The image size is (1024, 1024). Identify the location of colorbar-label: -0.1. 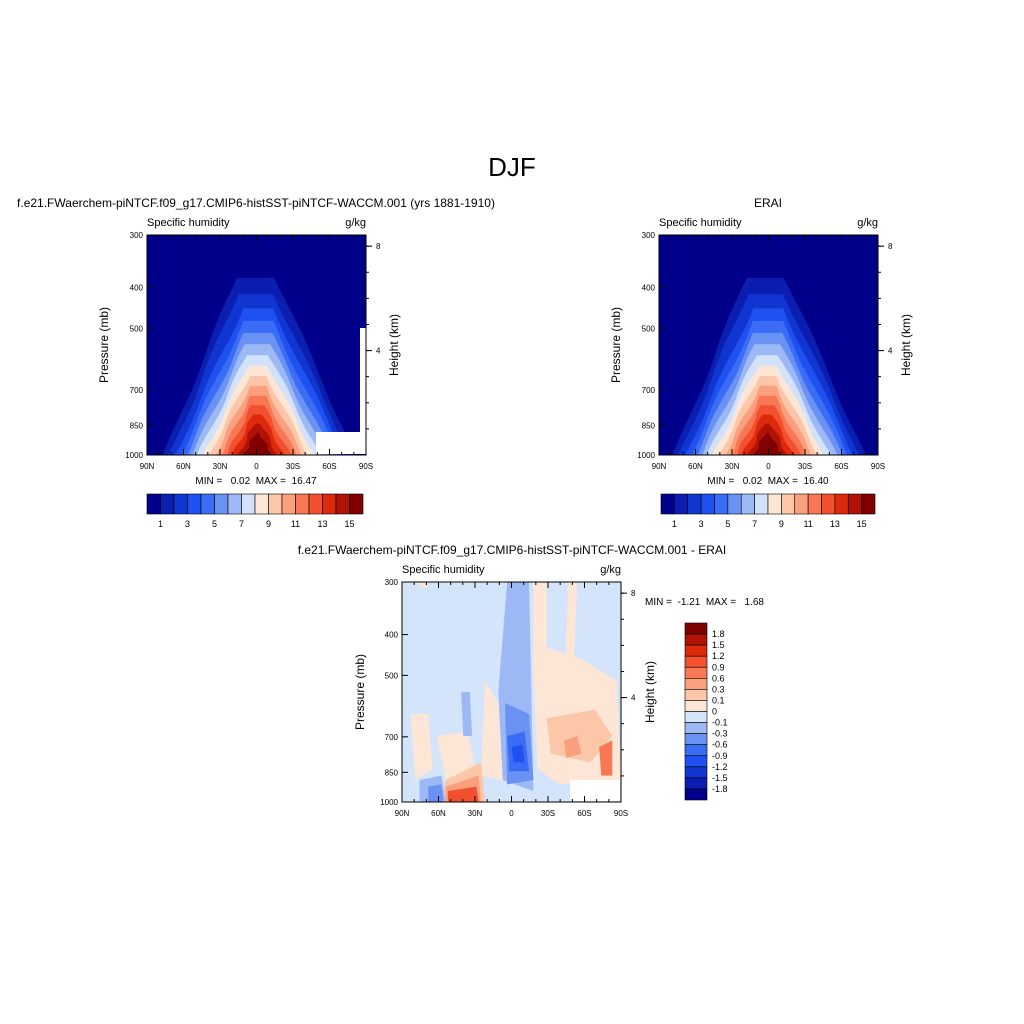
(720, 723).